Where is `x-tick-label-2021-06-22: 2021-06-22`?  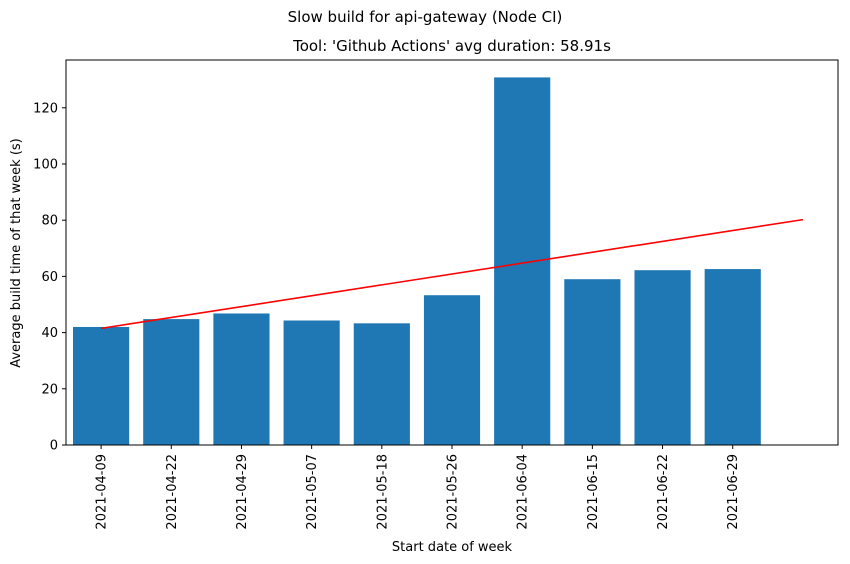
x-tick-label-2021-06-22: 2021-06-22 is located at coordinates (663, 492).